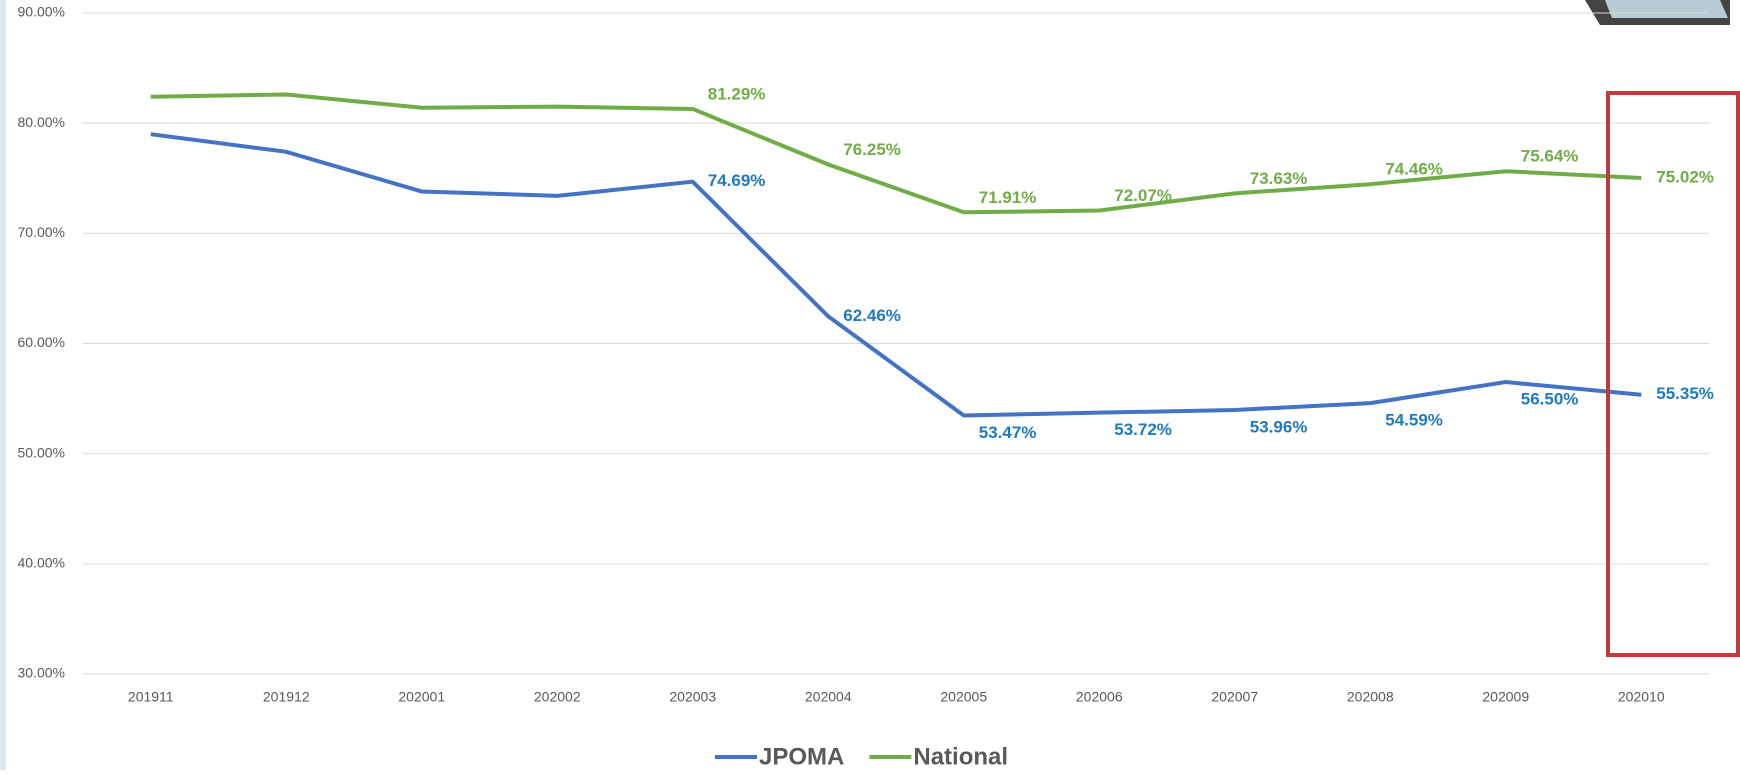 Image resolution: width=1740 pixels, height=775 pixels. Describe the element at coordinates (1414, 420) in the screenshot. I see `data-label: 54.59%` at that location.